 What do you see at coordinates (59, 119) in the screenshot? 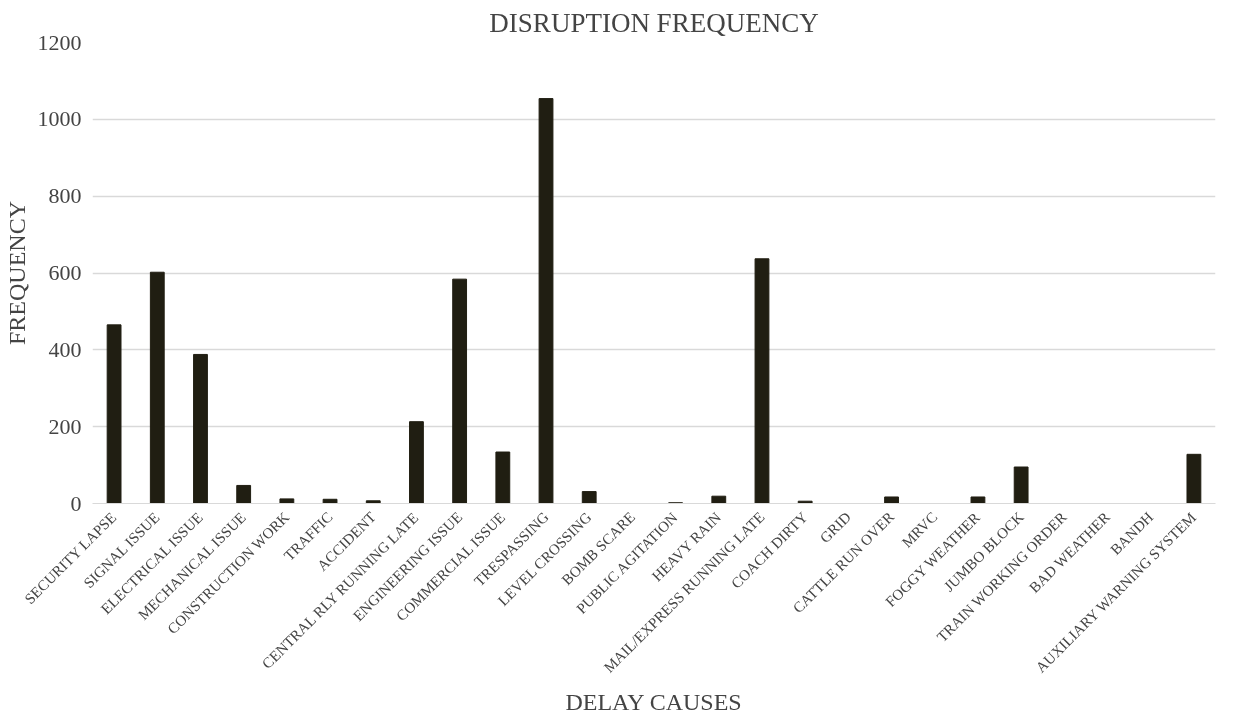
I see `y-tick-label: 1000` at bounding box center [59, 119].